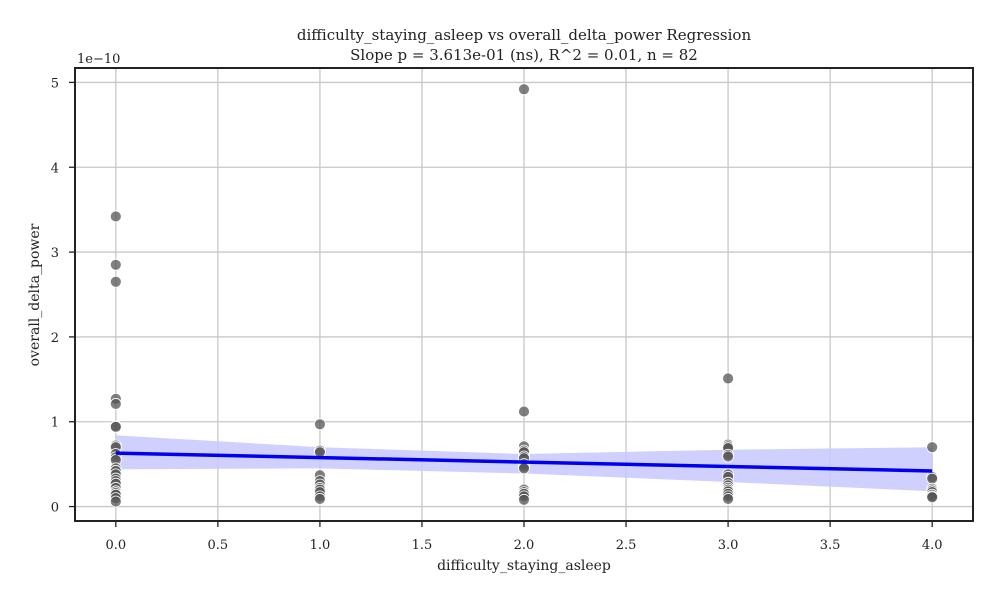 The height and width of the screenshot is (600, 1000). I want to click on x-tick-label: 0.5, so click(218, 545).